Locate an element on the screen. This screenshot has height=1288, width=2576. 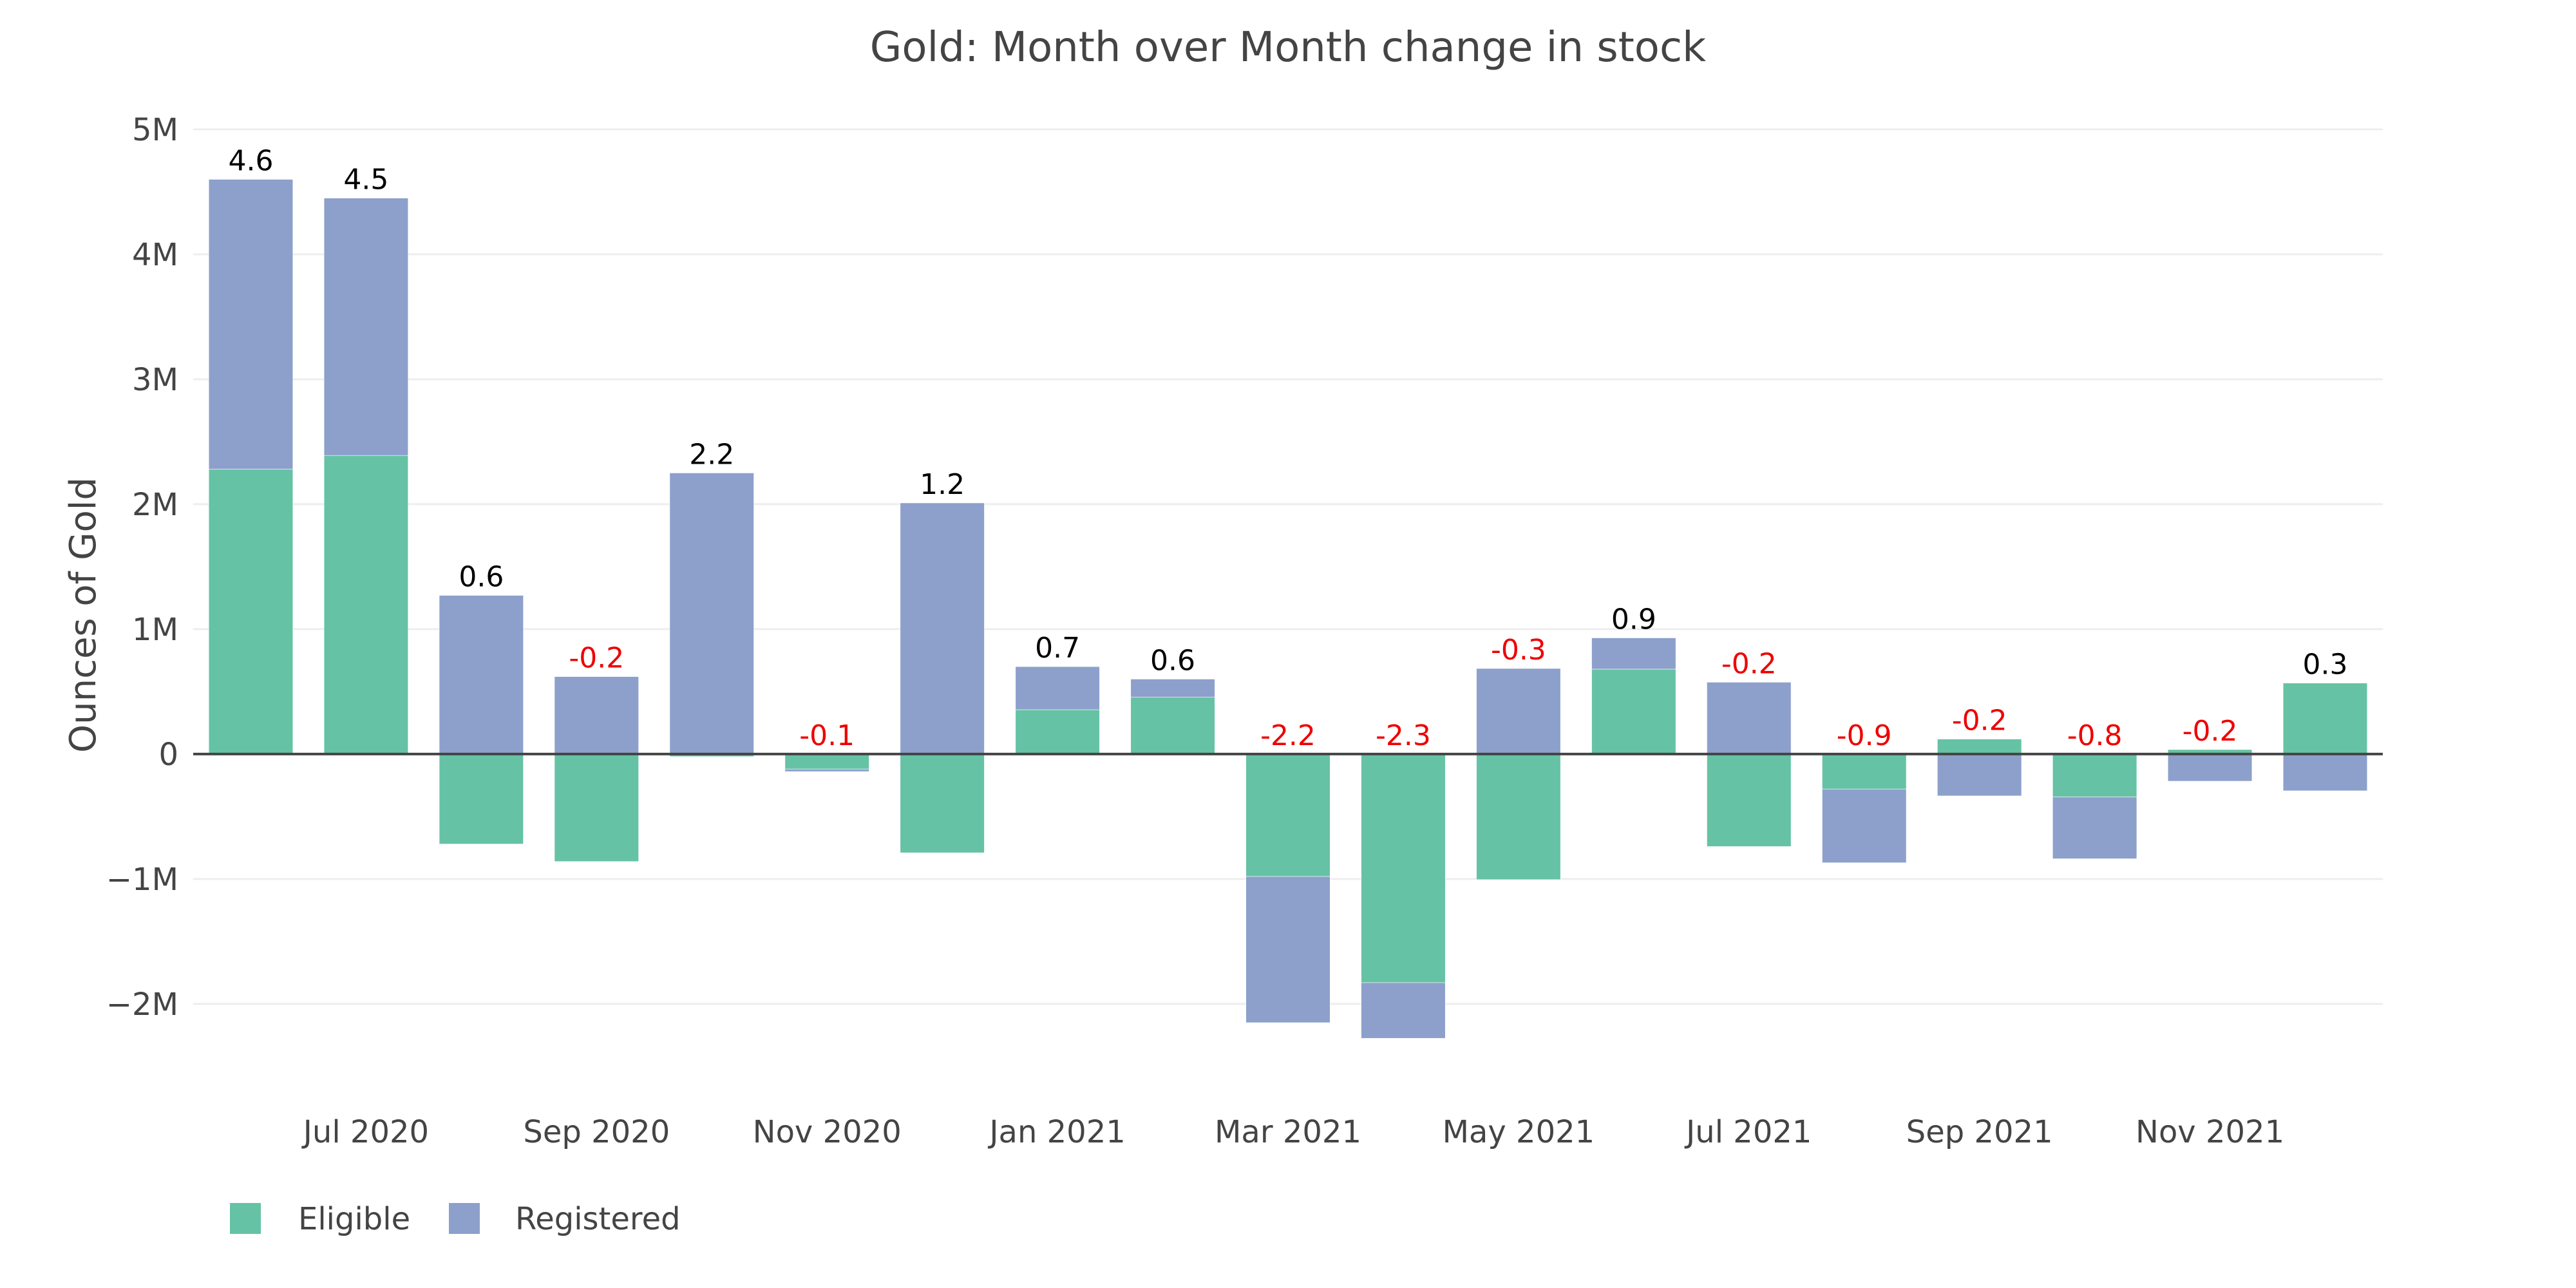
bar-total-label: 0.7 is located at coordinates (1058, 649).